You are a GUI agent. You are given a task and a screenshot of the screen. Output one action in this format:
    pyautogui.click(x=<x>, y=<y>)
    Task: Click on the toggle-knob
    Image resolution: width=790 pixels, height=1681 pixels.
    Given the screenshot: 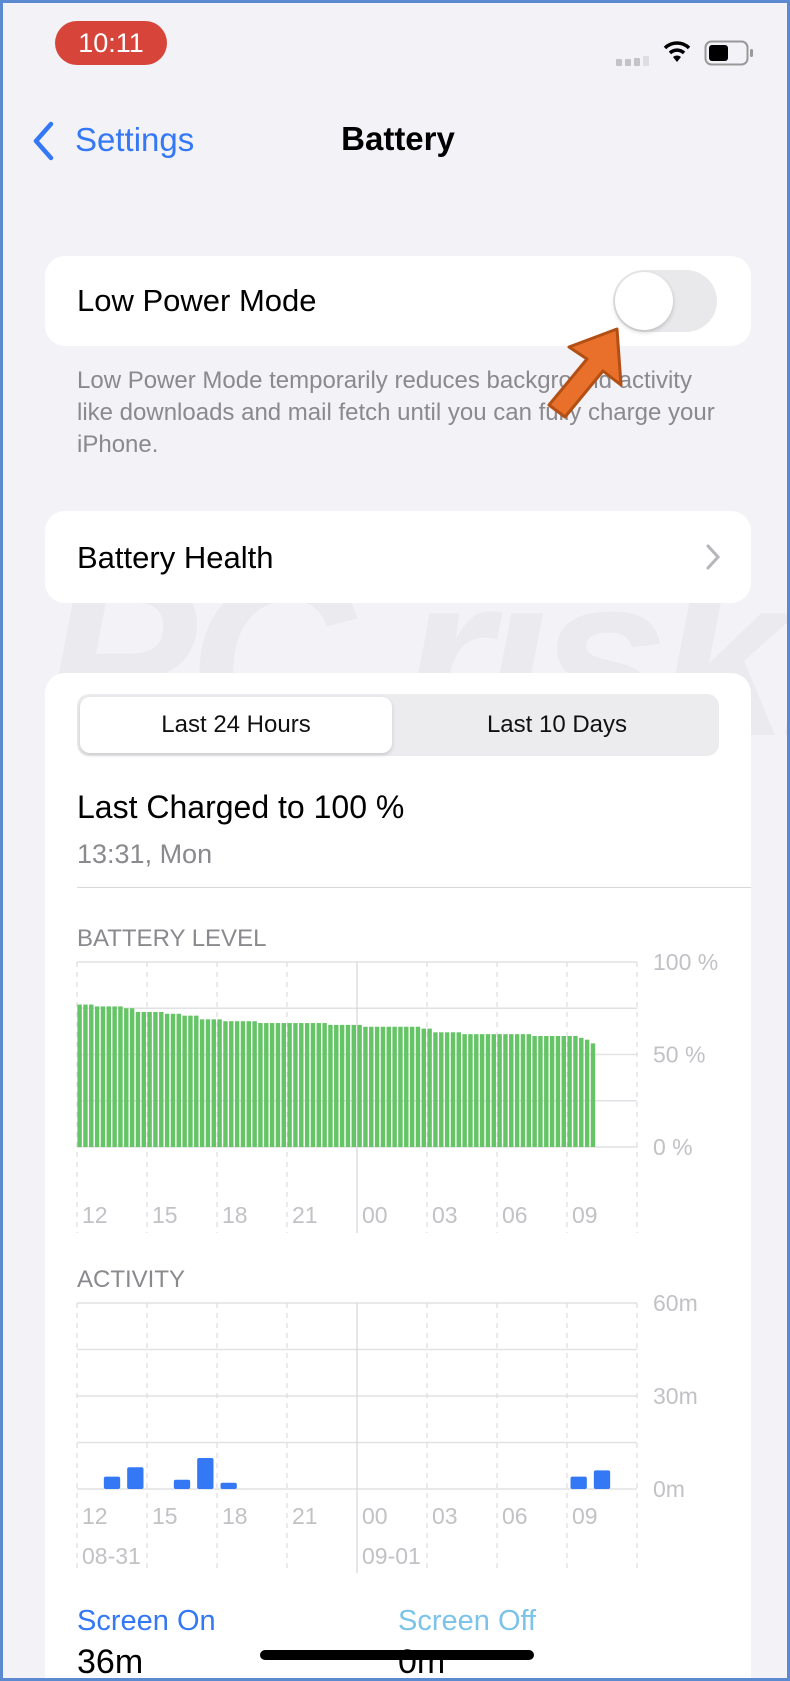 What is the action you would take?
    pyautogui.click(x=644, y=301)
    